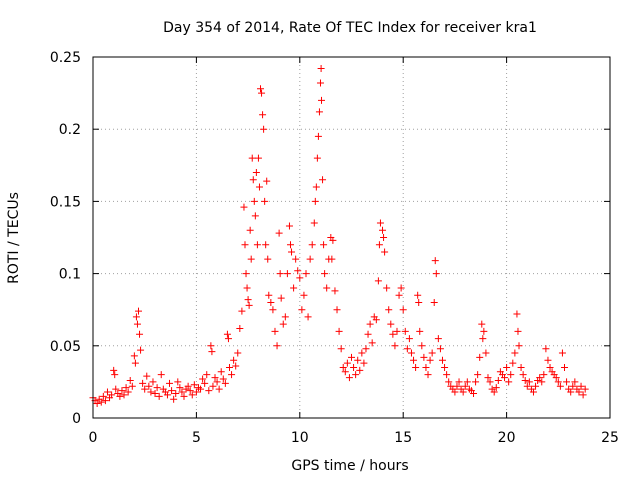  I want to click on x-tick-label: 10, so click(300, 438).